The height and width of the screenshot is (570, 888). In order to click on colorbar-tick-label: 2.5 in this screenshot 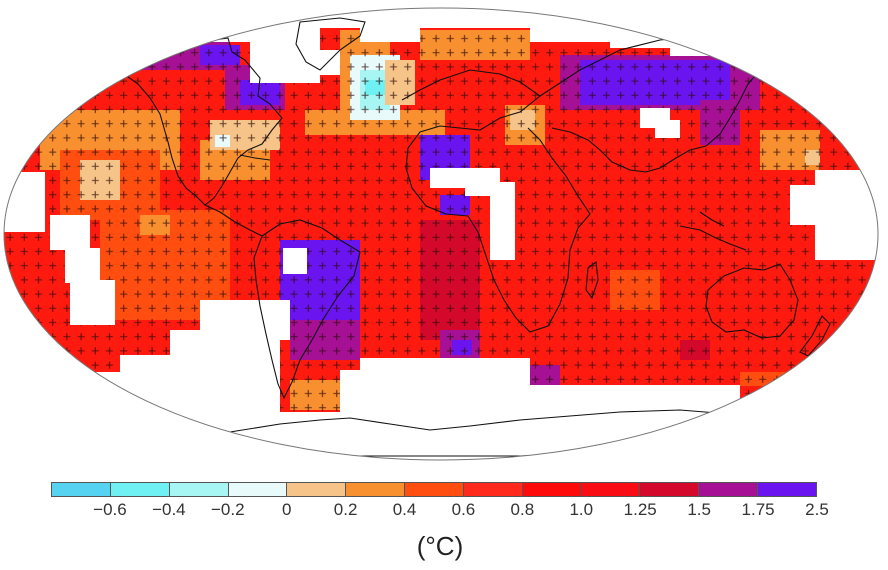, I will do `click(817, 509)`.